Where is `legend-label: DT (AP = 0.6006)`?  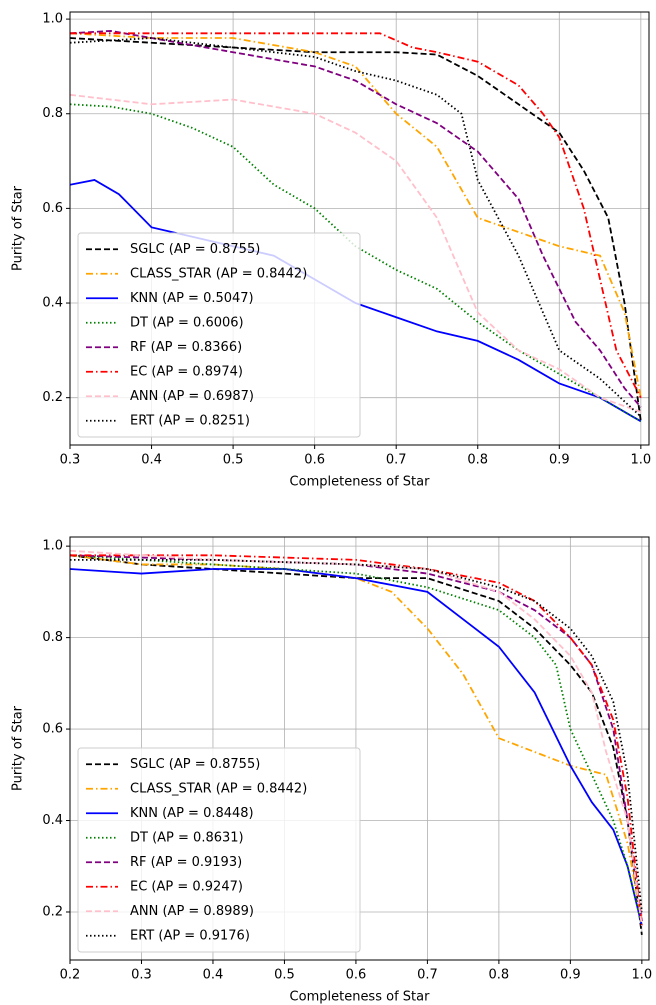 legend-label: DT (AP = 0.6006) is located at coordinates (187, 322).